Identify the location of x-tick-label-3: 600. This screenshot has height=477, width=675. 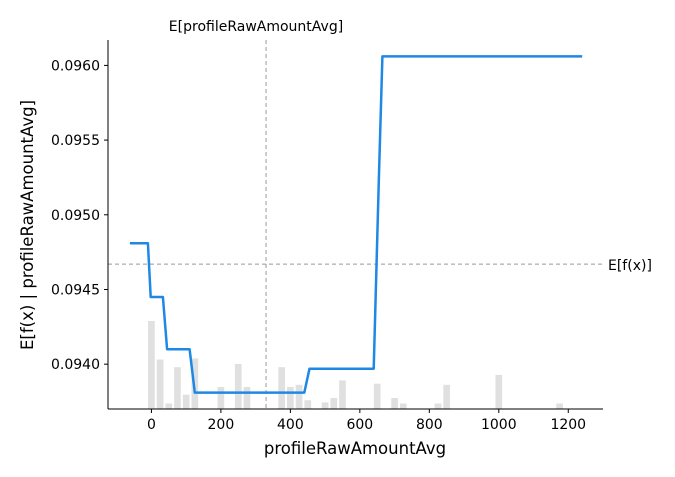
(359, 425).